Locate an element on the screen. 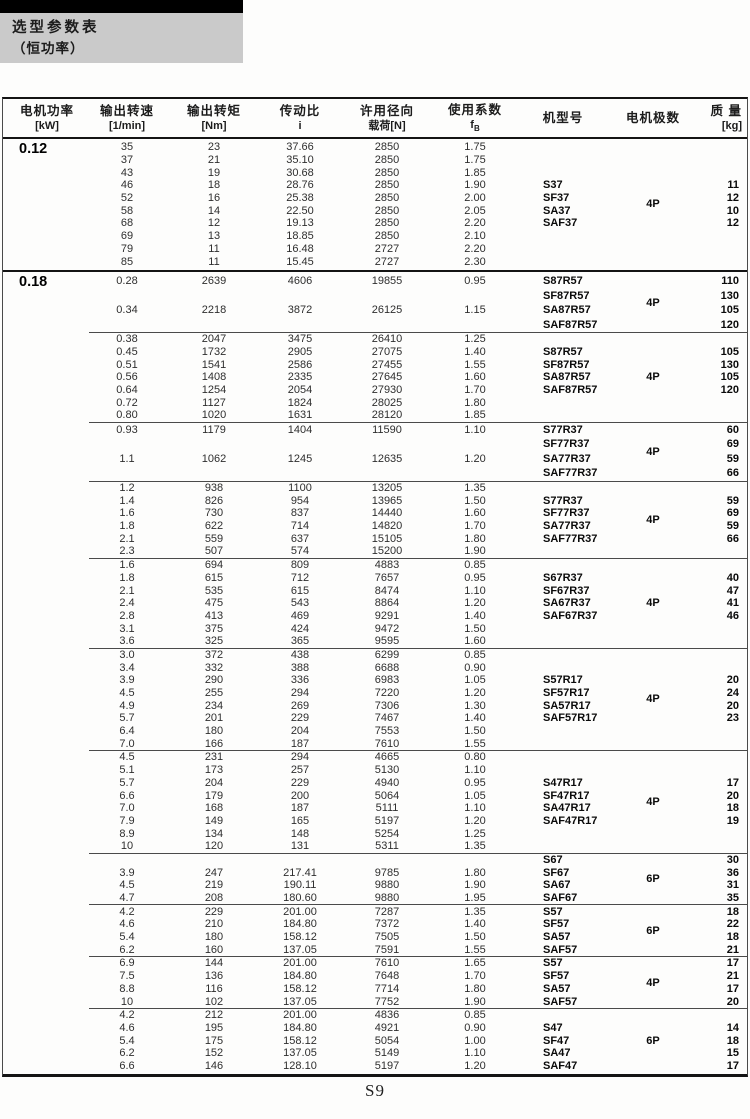 The width and height of the screenshot is (750, 1119). cell-model: SA87R57 is located at coordinates (567, 377).